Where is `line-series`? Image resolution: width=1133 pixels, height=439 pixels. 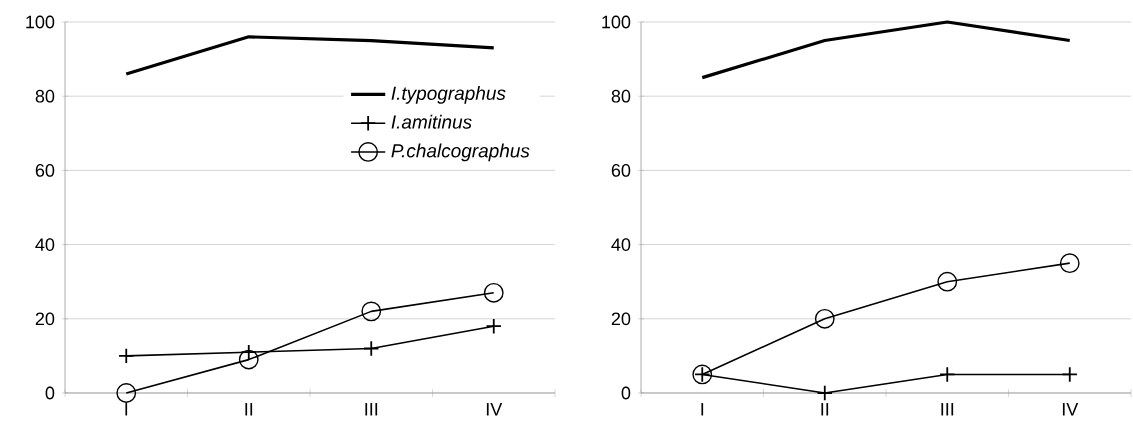
line-series is located at coordinates (310, 55).